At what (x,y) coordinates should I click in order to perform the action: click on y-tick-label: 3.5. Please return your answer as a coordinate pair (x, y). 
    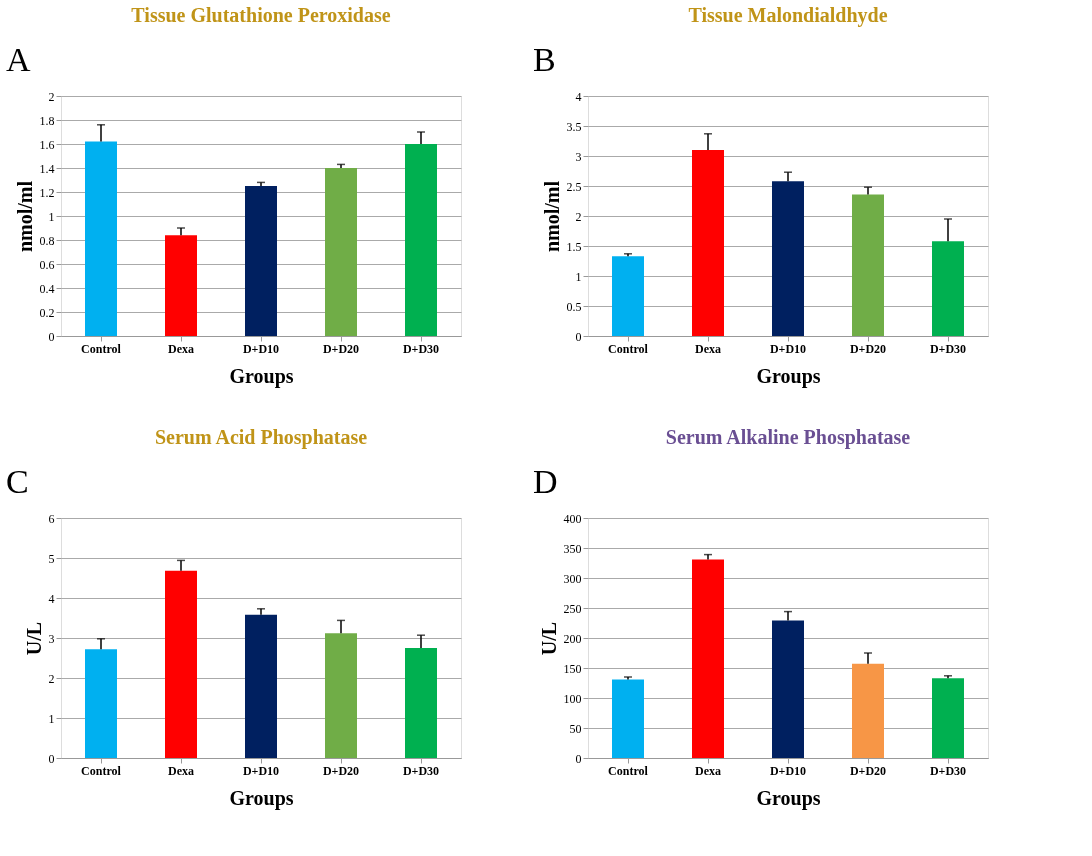
    Looking at the image, I should click on (574, 126).